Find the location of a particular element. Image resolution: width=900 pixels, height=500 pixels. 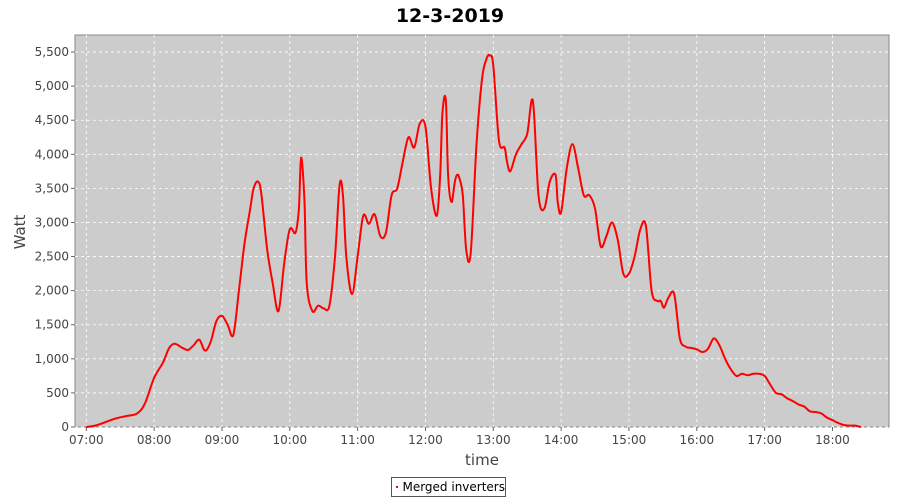

y-tick-label: 2,000 is located at coordinates (52, 291).